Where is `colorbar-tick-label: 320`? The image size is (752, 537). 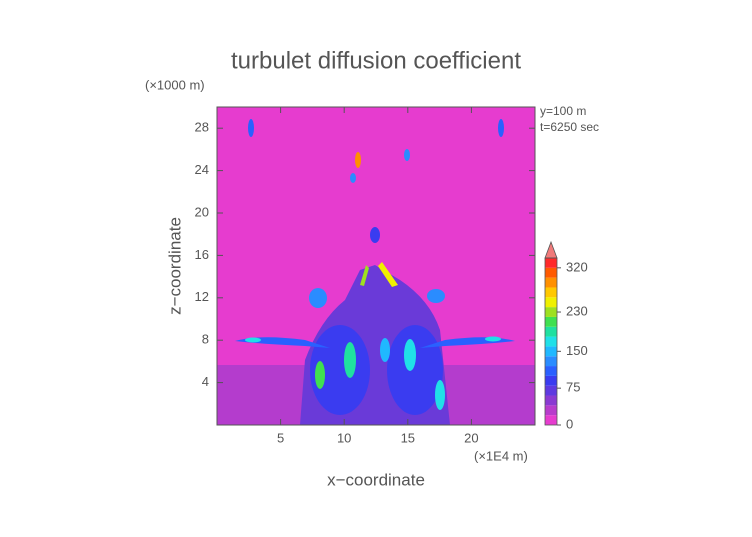 colorbar-tick-label: 320 is located at coordinates (577, 266).